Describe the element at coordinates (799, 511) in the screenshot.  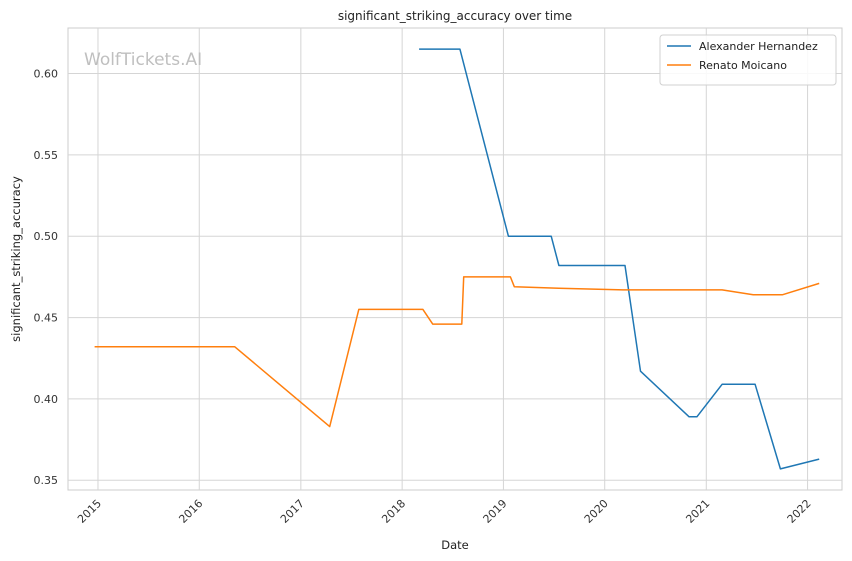
I see `x-tick-label: 2022` at that location.